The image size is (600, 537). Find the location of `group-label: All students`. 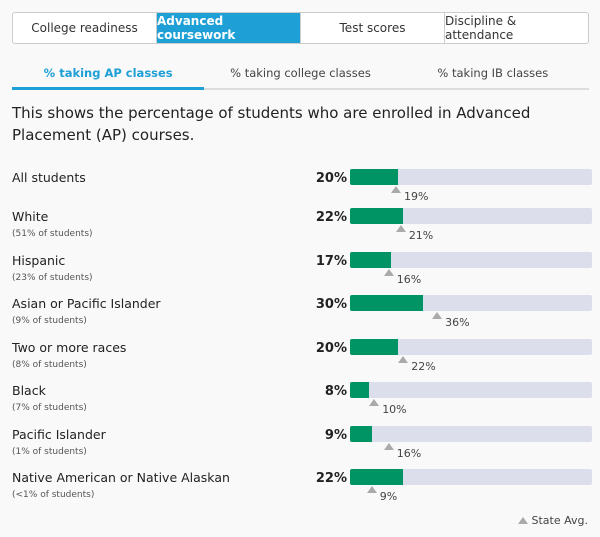

group-label: All students is located at coordinates (49, 177).